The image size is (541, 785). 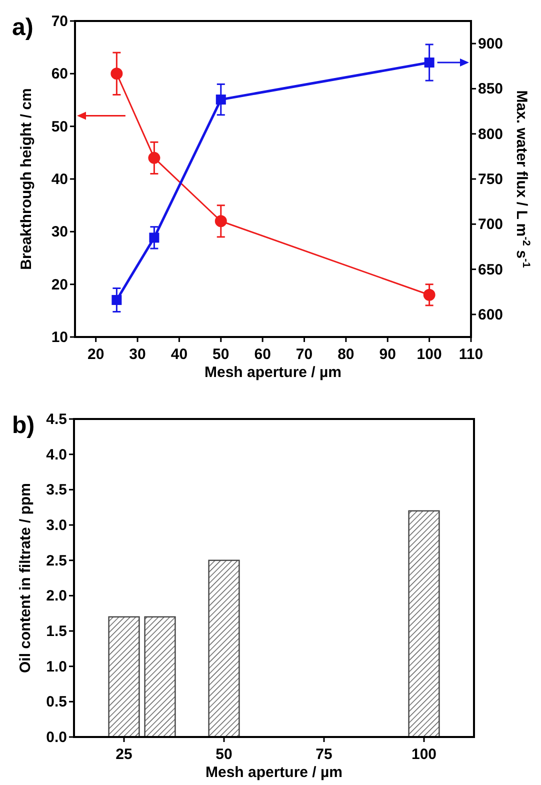 I want to click on x-tick-label: 60, so click(x=262, y=354).